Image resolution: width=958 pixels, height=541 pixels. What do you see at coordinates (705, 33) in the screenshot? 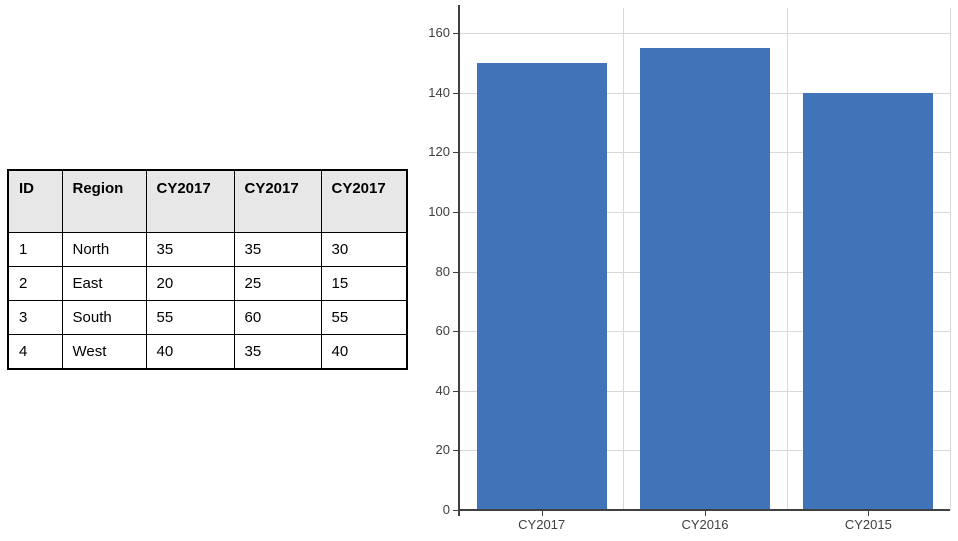
I see `gridline-horizontal` at bounding box center [705, 33].